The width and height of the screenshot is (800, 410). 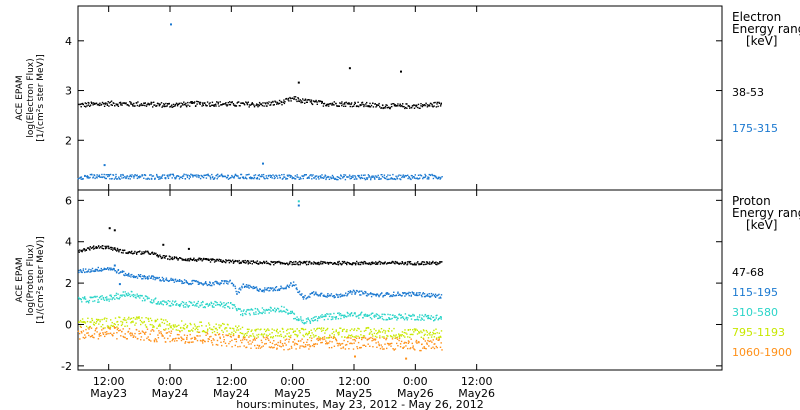 I want to click on x-tick-label: 0:00, so click(x=292, y=381).